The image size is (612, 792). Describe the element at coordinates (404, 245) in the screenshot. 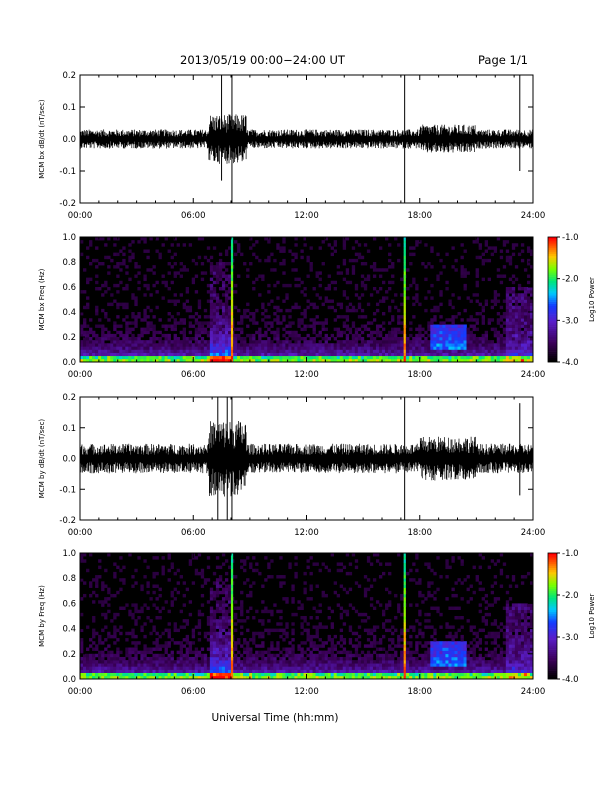

I see `spectrogram-line-cell` at that location.